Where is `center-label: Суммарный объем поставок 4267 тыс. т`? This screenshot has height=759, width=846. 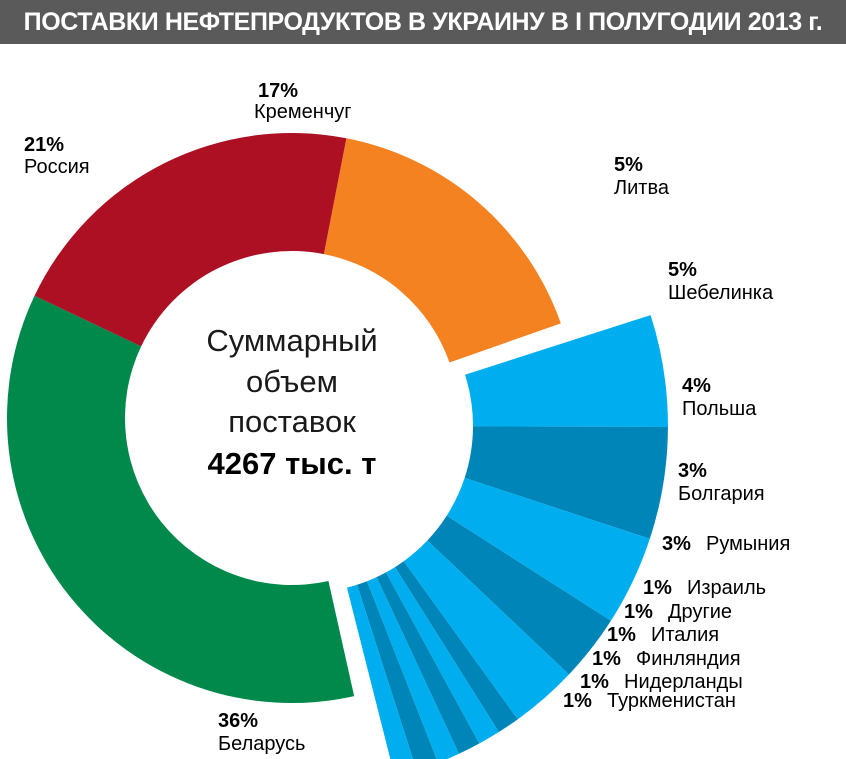 center-label: Суммарный объем поставок 4267 тыс. т is located at coordinates (291, 402).